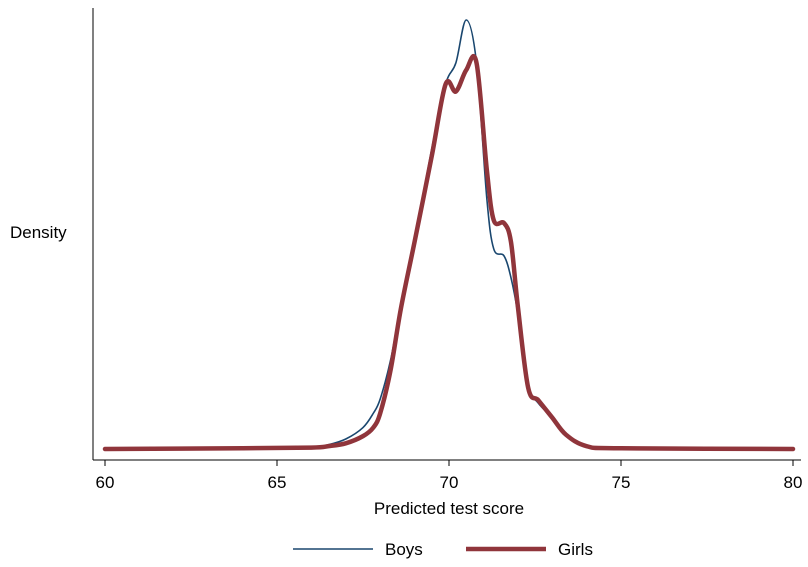  Describe the element at coordinates (105, 482) in the screenshot. I see `x-tick-label: 60` at that location.